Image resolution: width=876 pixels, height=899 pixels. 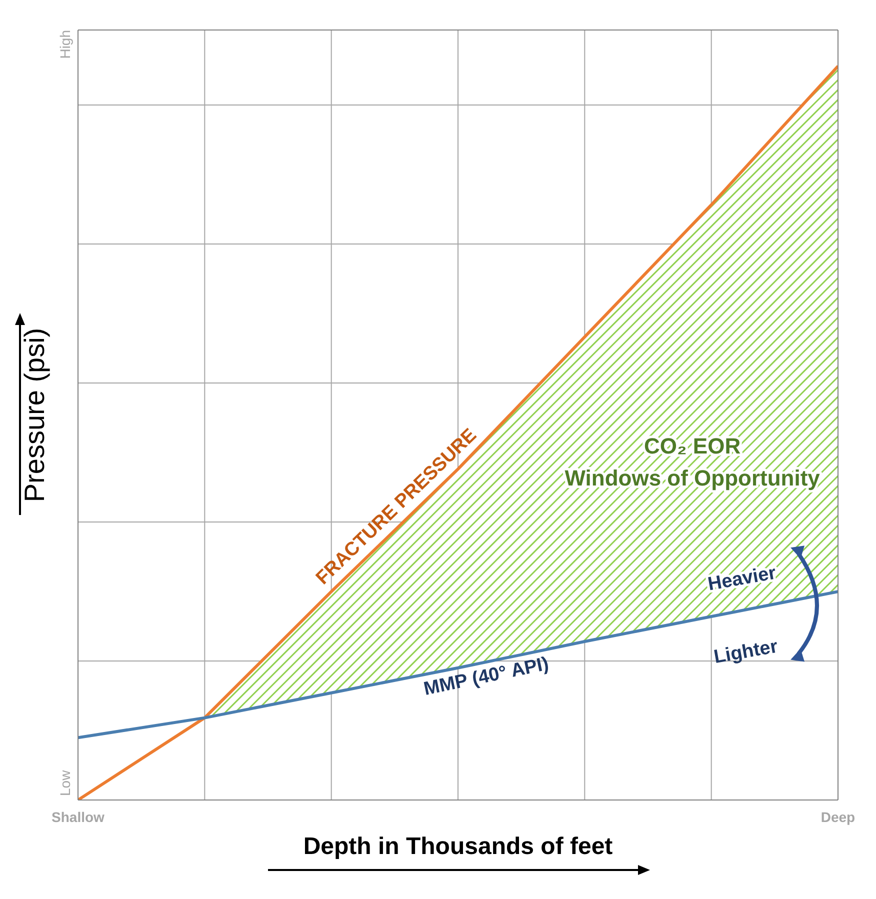 I want to click on text: High, so click(x=65, y=44).